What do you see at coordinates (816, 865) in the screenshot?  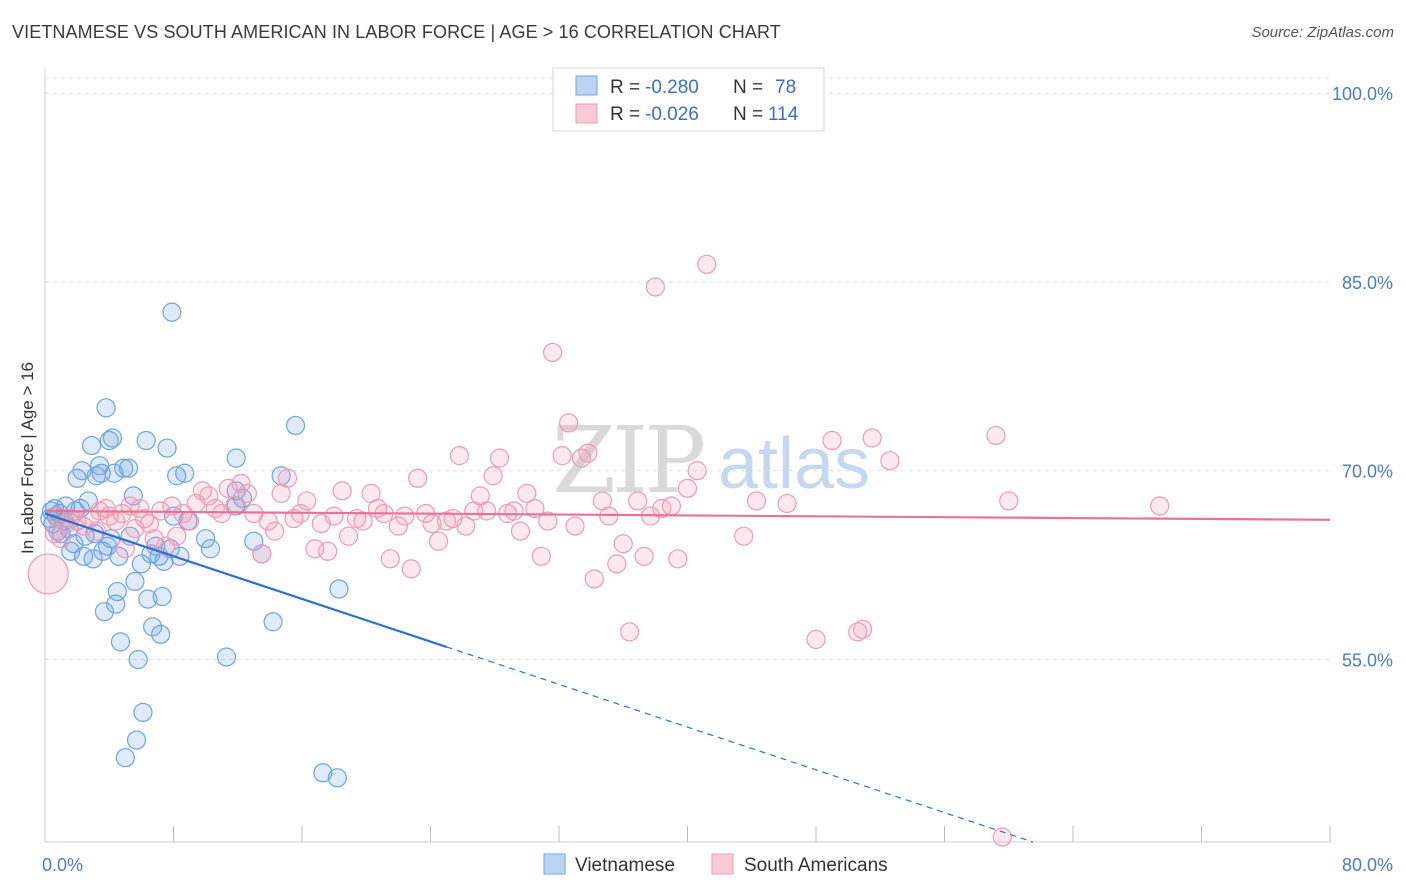 I see `bottom-legend-south-americans: South Americans` at bounding box center [816, 865].